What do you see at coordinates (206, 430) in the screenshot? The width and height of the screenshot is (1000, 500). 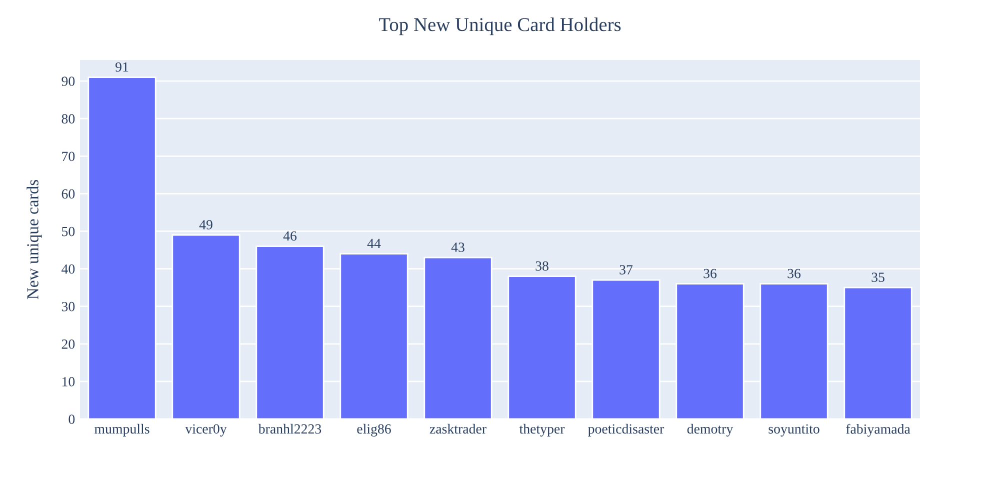 I see `x-tick-label: vicer0y` at bounding box center [206, 430].